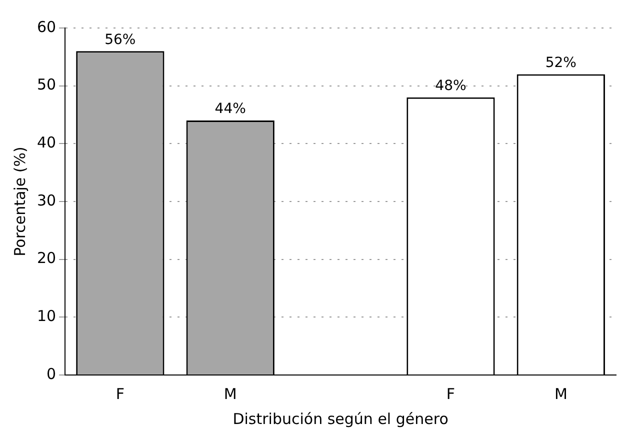 Image resolution: width=644 pixels, height=441 pixels. What do you see at coordinates (51, 373) in the screenshot?
I see `y-tick-label: 0` at bounding box center [51, 373].